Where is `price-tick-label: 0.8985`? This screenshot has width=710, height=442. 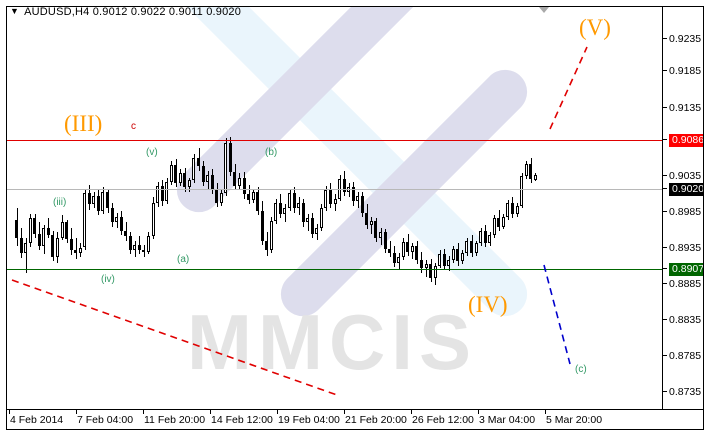 price-tick-label: 0.8985 is located at coordinates (685, 212).